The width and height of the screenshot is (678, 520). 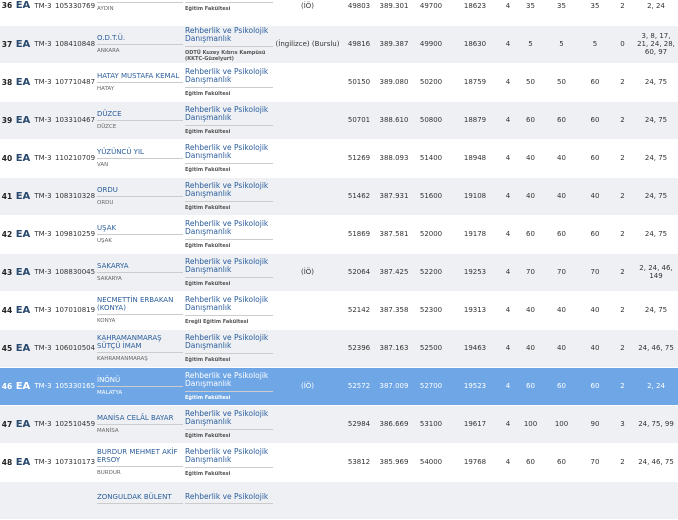 What do you see at coordinates (394, 310) in the screenshot?
I see `value-cell: 387.358` at bounding box center [394, 310].